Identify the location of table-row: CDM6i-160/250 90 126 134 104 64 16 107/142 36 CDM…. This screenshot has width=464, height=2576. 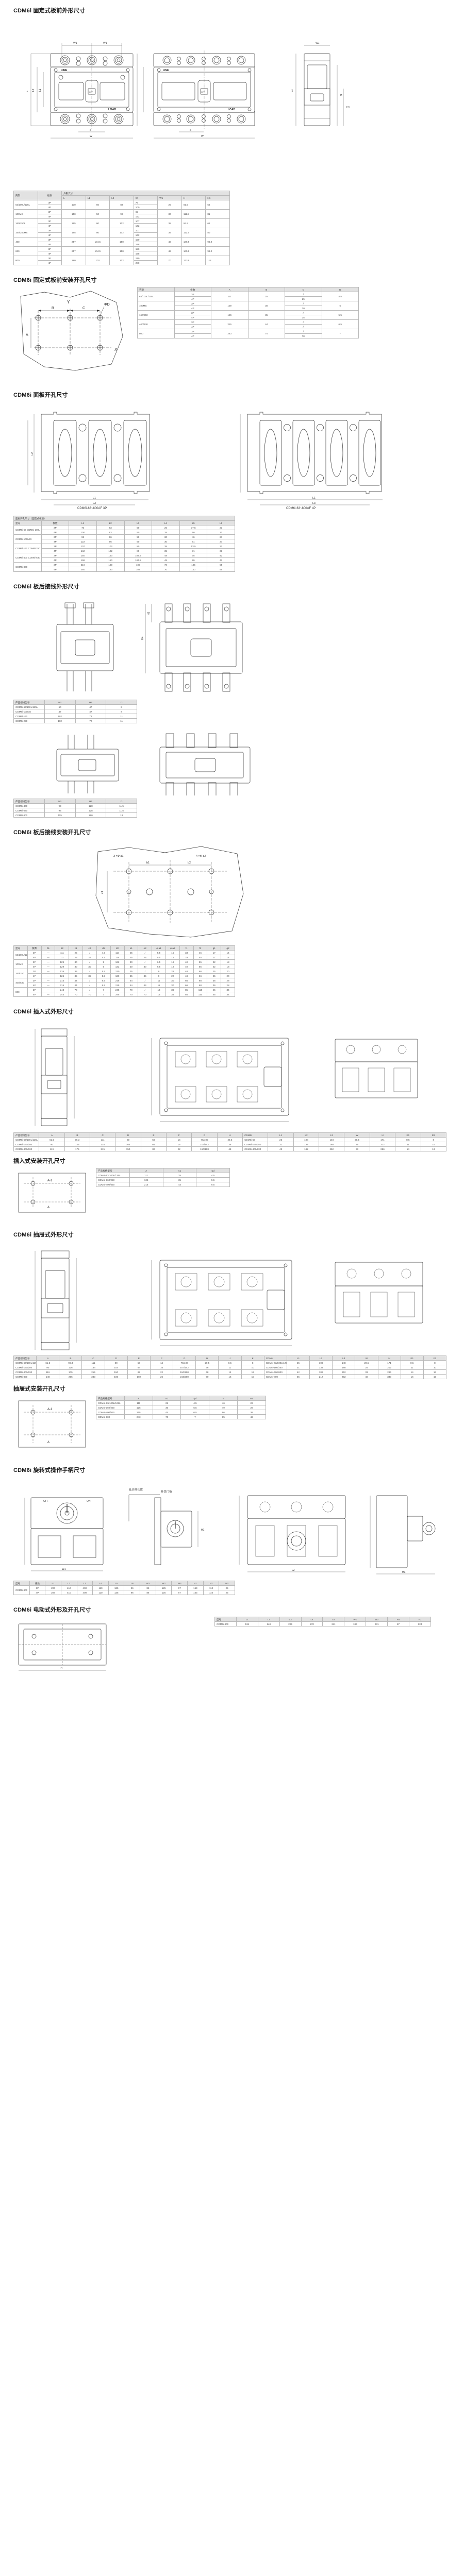
(229, 1144).